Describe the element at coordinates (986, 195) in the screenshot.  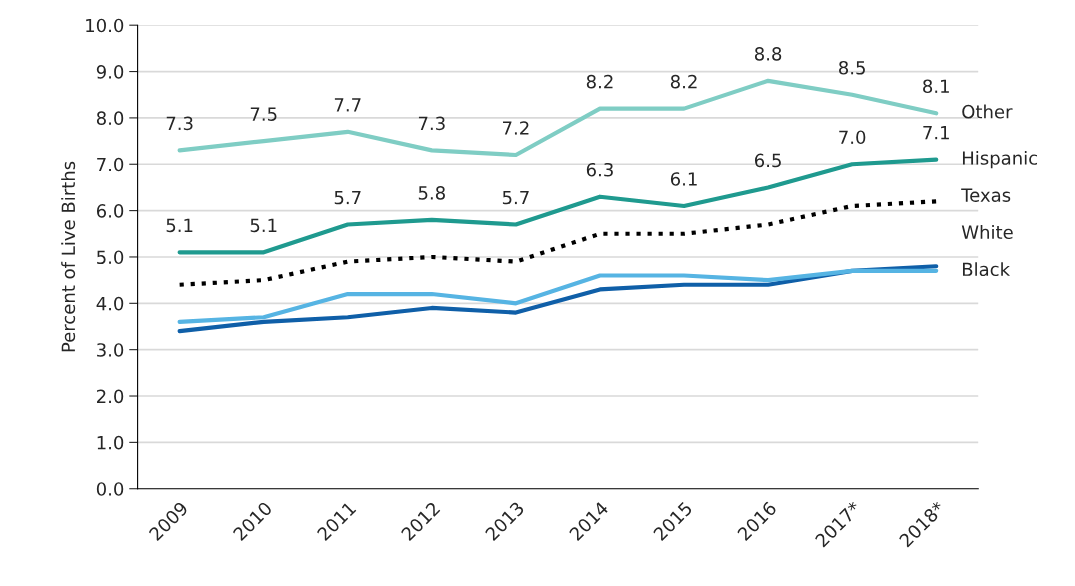
I see `series-label: Texas` at that location.